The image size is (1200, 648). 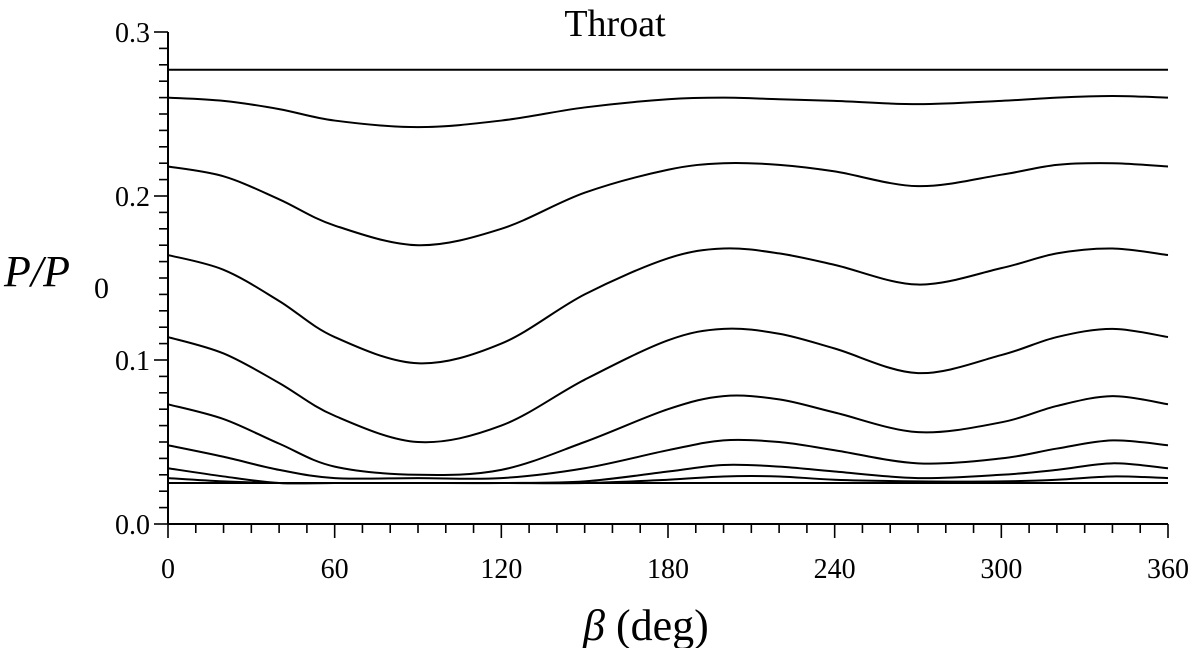 I want to click on x-axis-label: β (deg), so click(x=645, y=624).